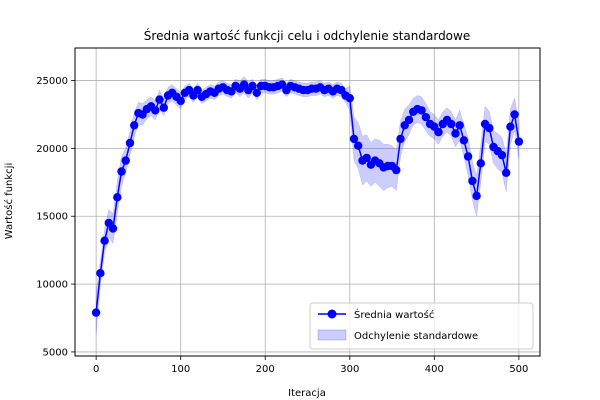 The image size is (600, 400). Describe the element at coordinates (55, 352) in the screenshot. I see `y-tick-label: 5000` at that location.